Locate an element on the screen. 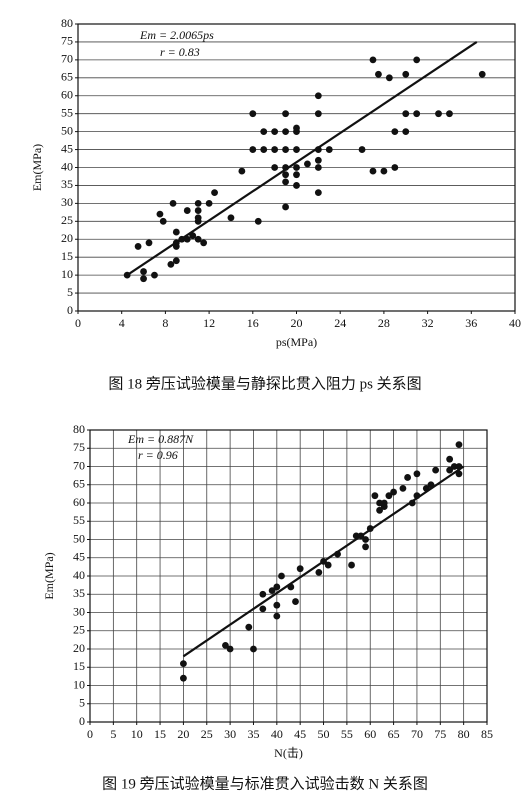  annotation: Em = 2.0065ps is located at coordinates (176, 35).